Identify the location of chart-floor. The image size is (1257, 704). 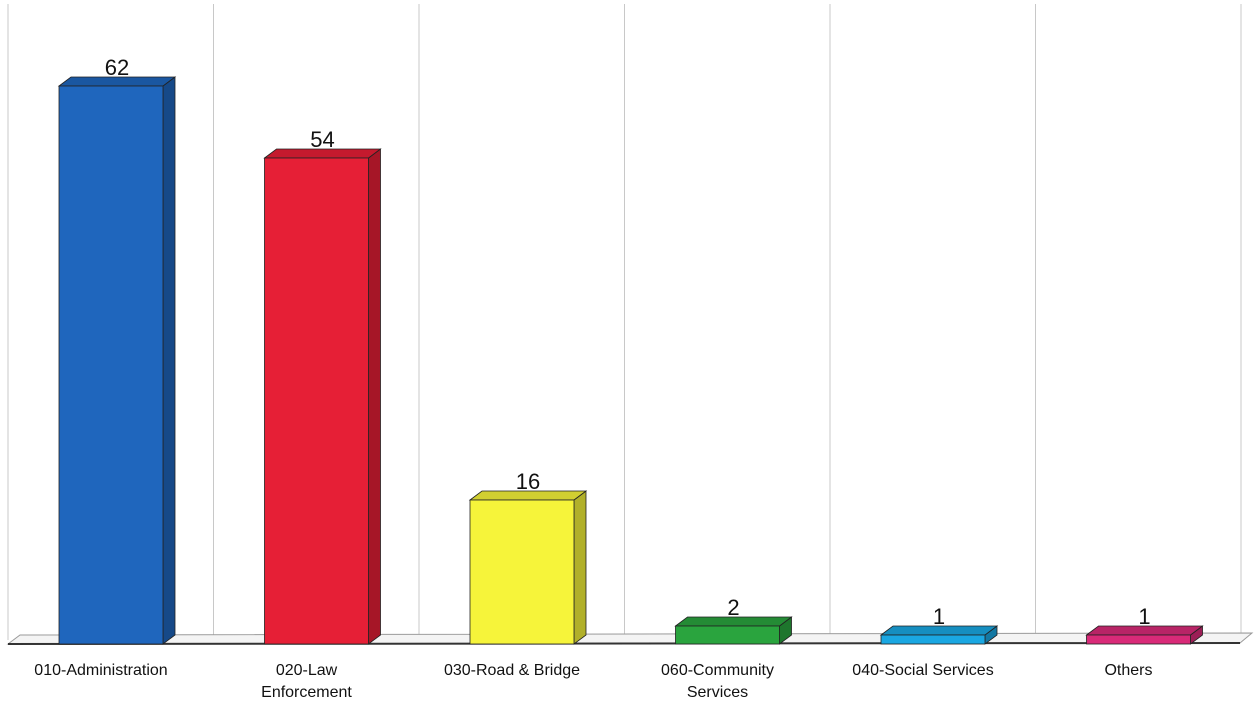
(630, 638).